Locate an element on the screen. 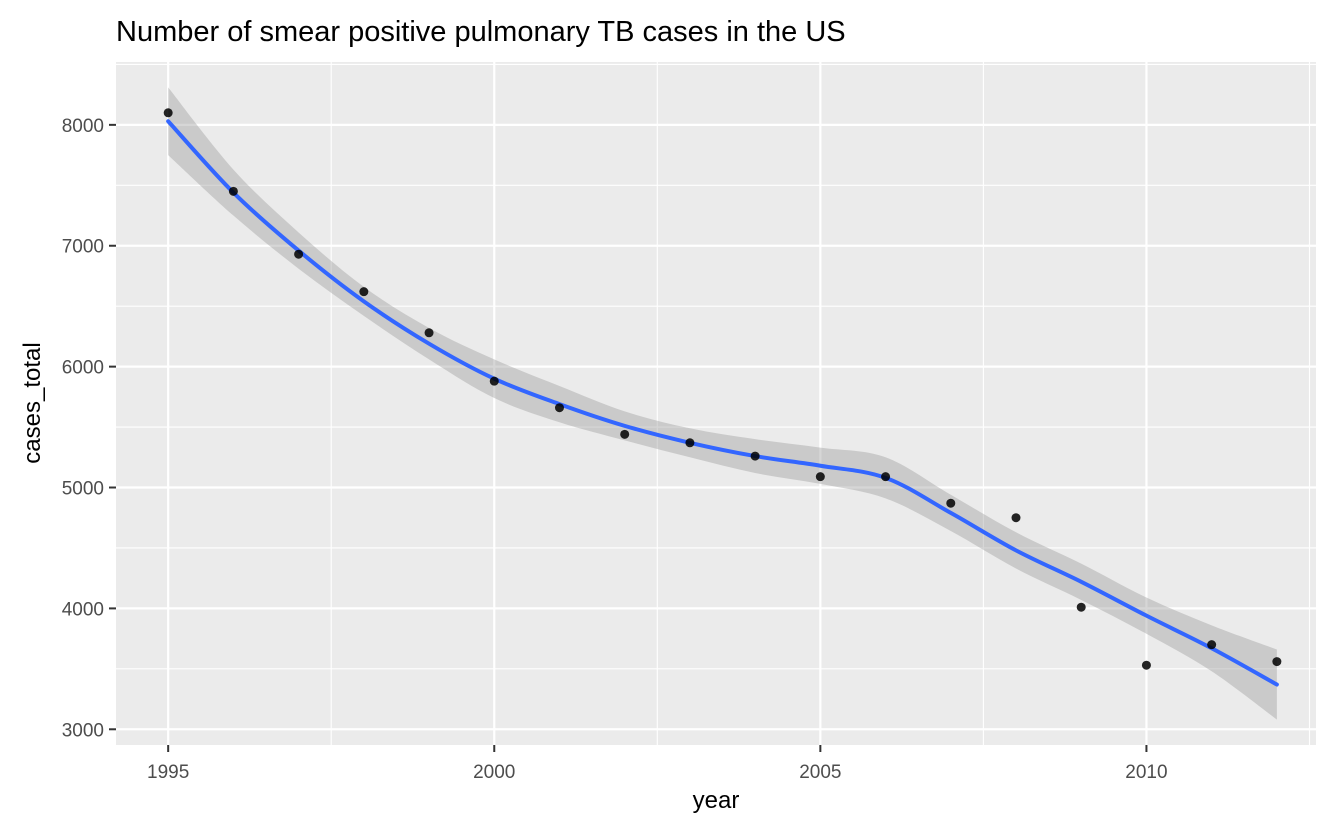 This screenshot has height=830, width=1344. y-tick-label: 3000 is located at coordinates (83, 730).